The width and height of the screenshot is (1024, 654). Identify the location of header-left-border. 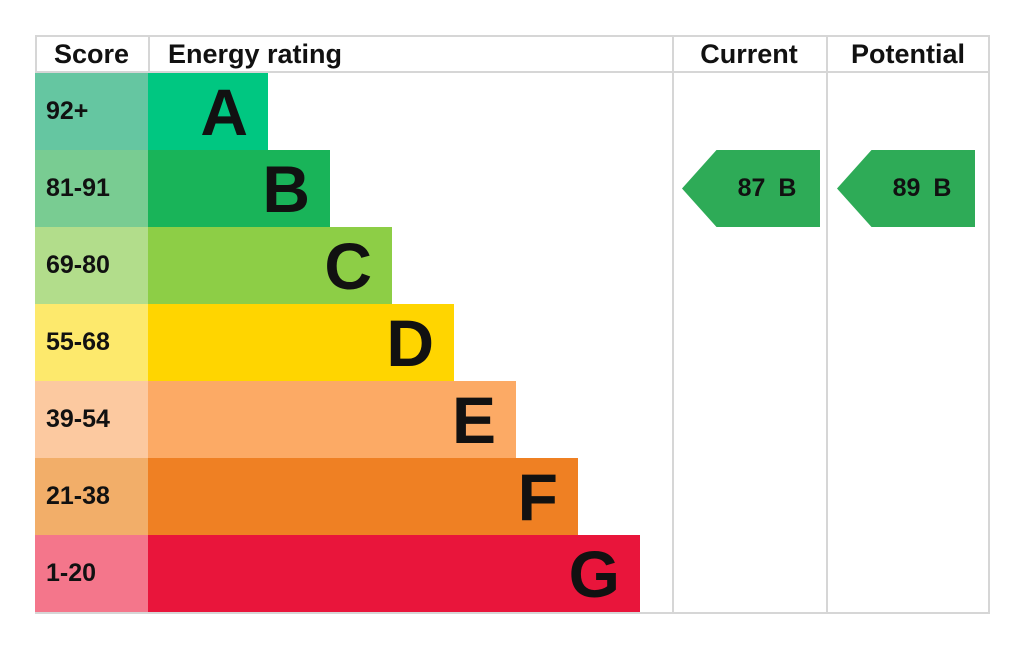
(36, 54).